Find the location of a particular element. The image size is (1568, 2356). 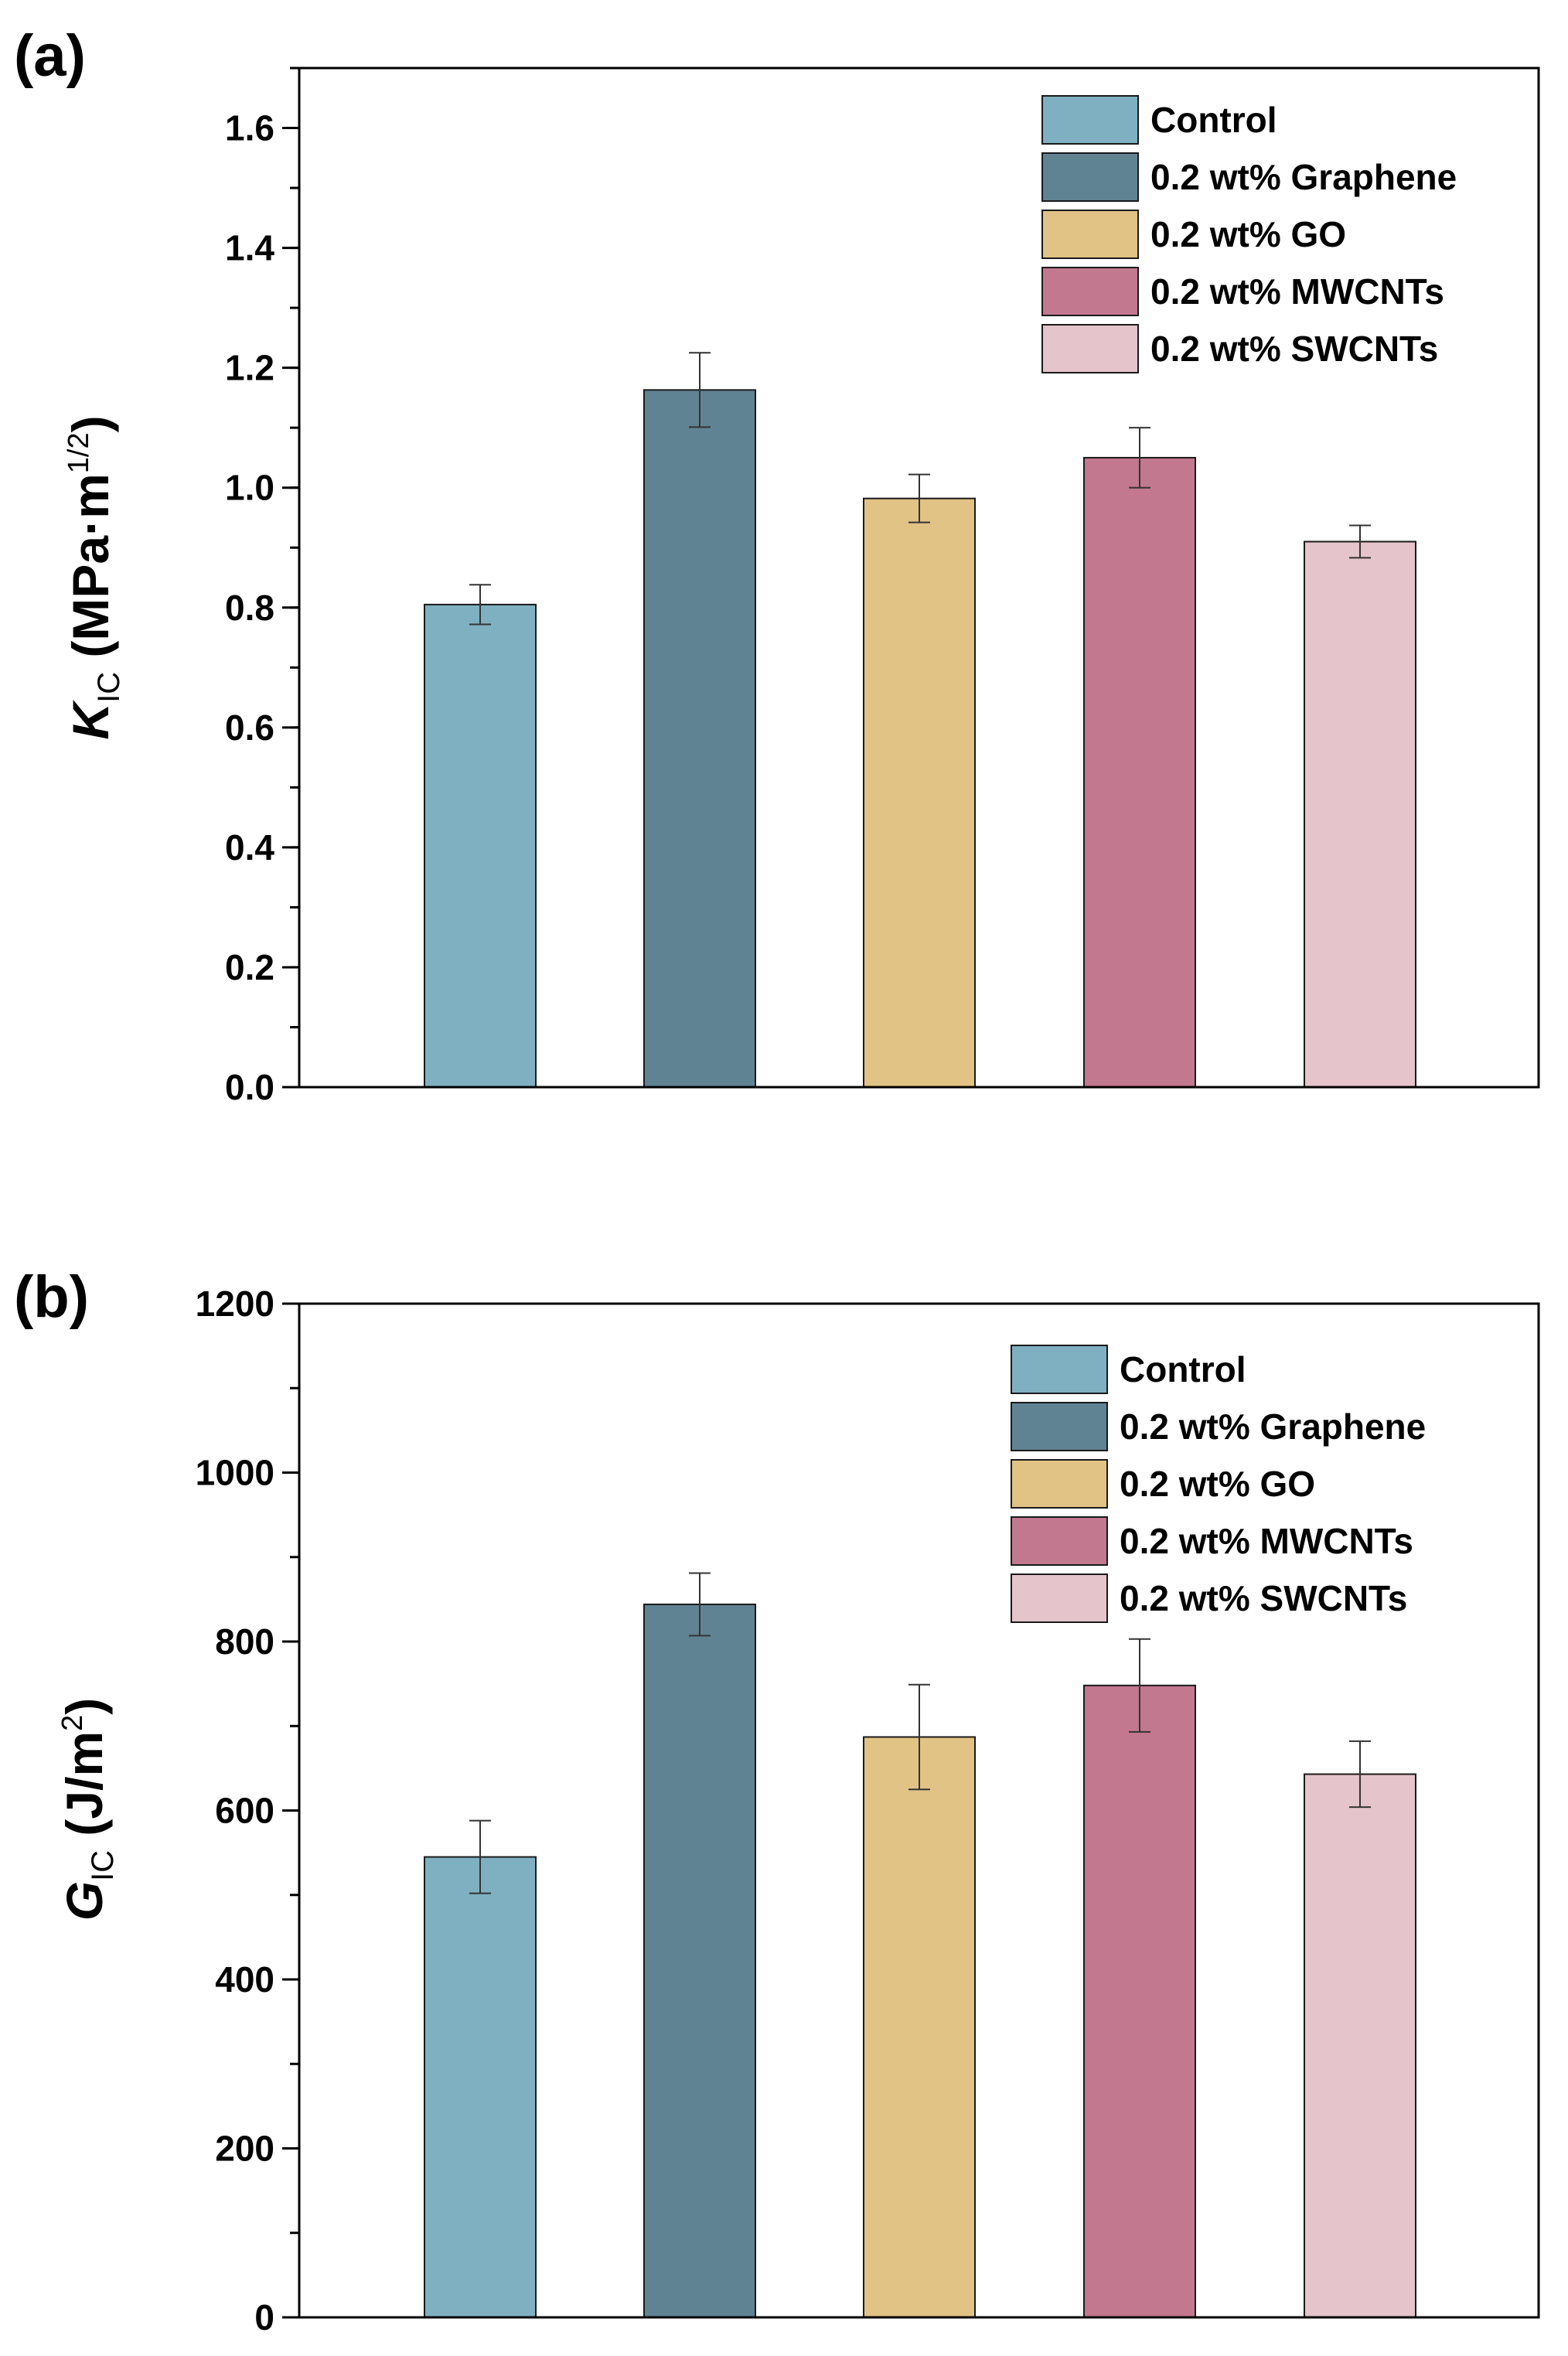

y-tick-label: 800 is located at coordinates (244, 1641).